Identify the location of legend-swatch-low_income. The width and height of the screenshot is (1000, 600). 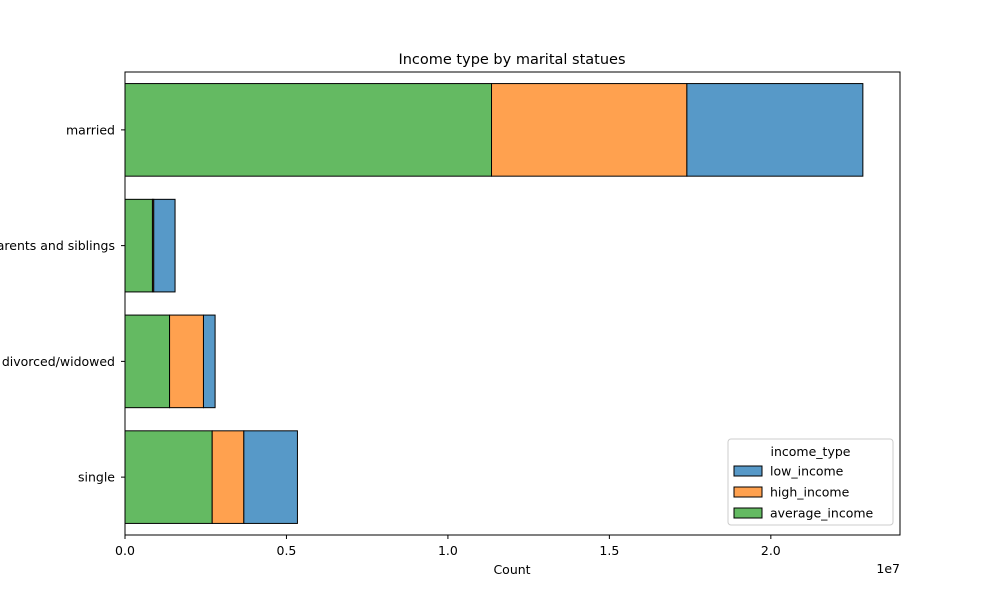
(748, 471).